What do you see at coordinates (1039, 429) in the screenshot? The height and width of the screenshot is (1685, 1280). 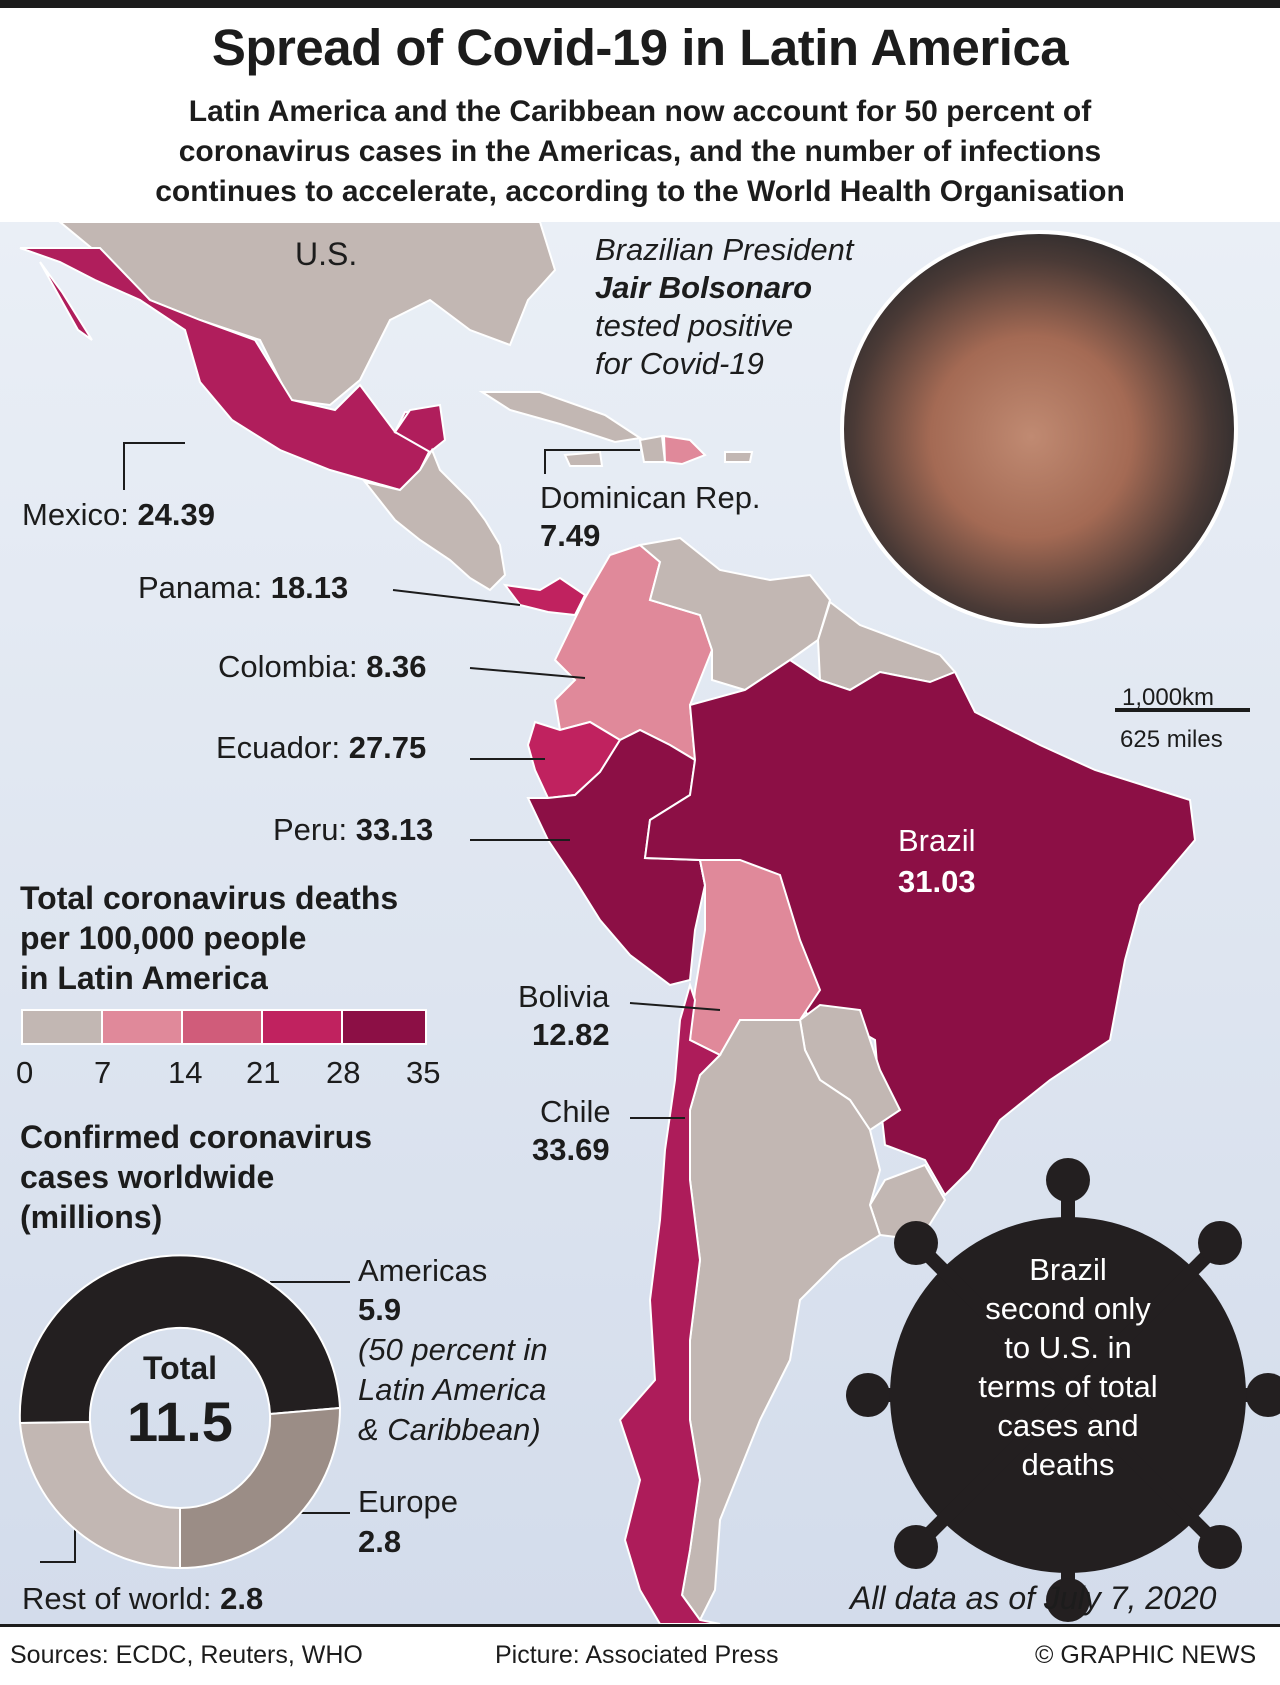 I see `bolsonaro-photo` at bounding box center [1039, 429].